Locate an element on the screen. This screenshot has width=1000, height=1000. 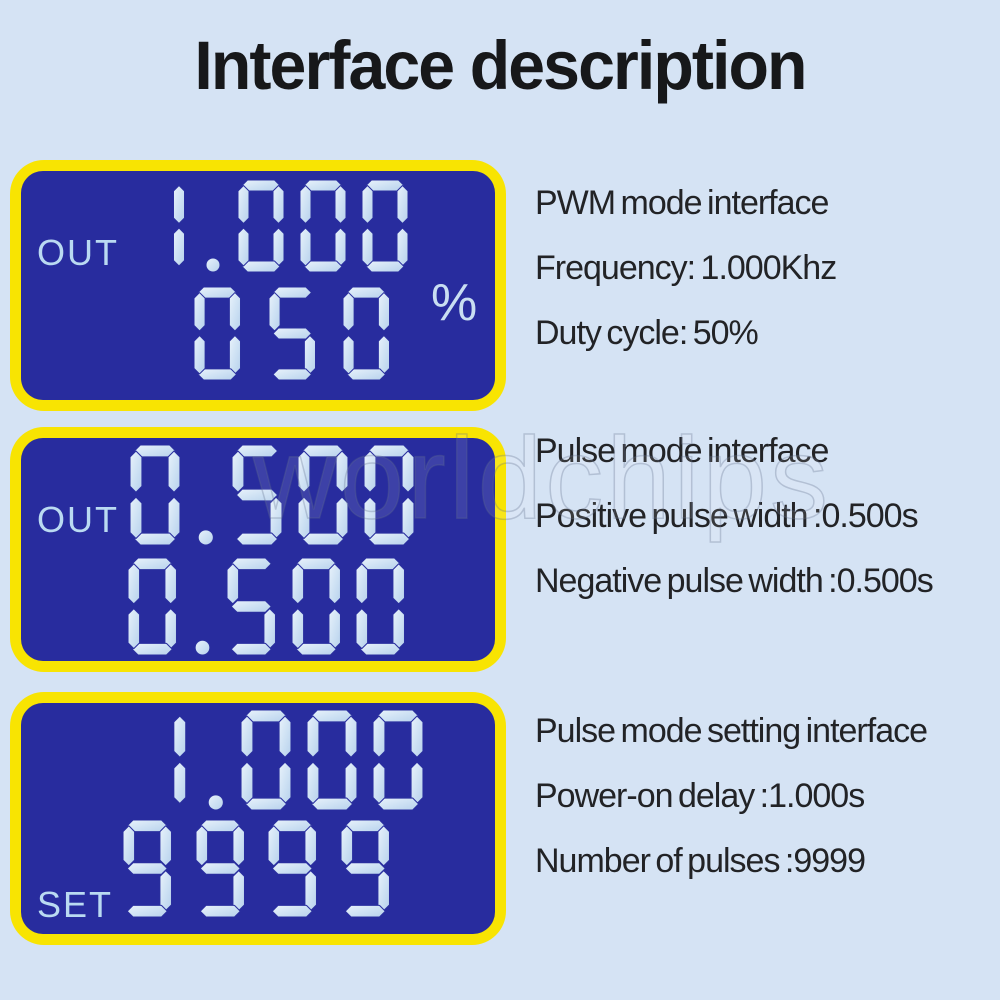
lcd-panel-pulse-setting: SET is located at coordinates (258, 818).